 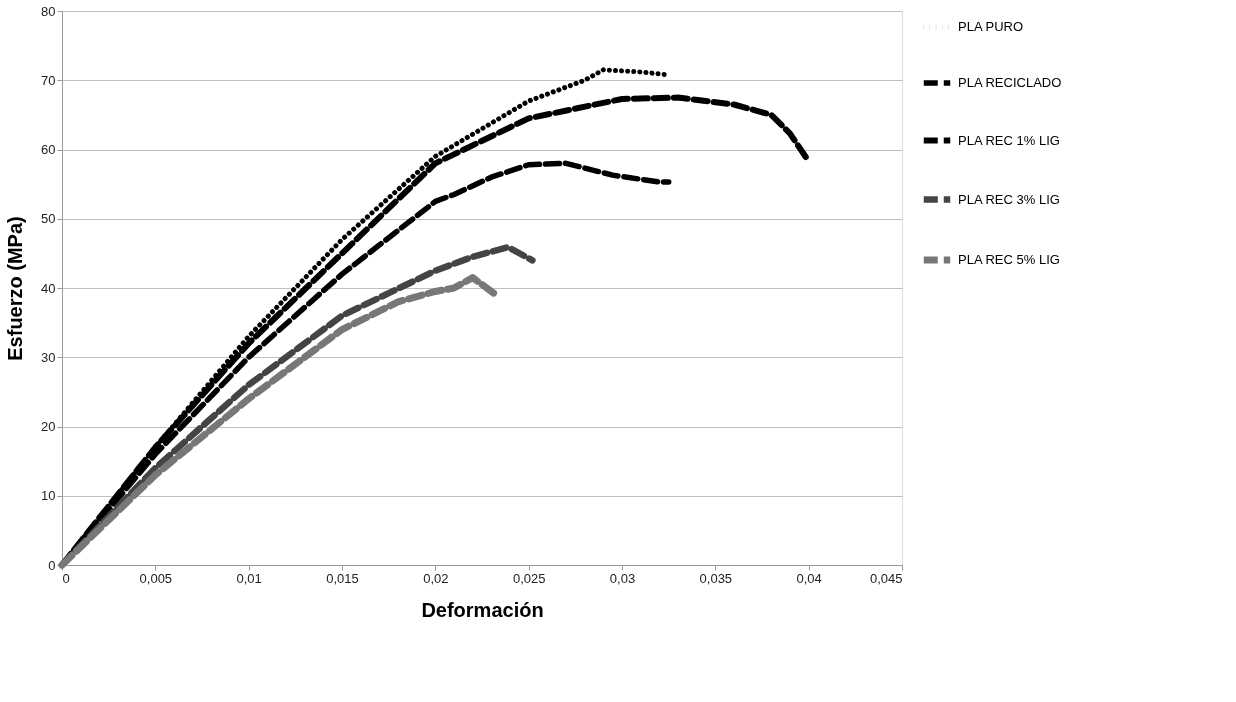 What do you see at coordinates (482, 609) in the screenshot?
I see `x-axis-title: Deformación` at bounding box center [482, 609].